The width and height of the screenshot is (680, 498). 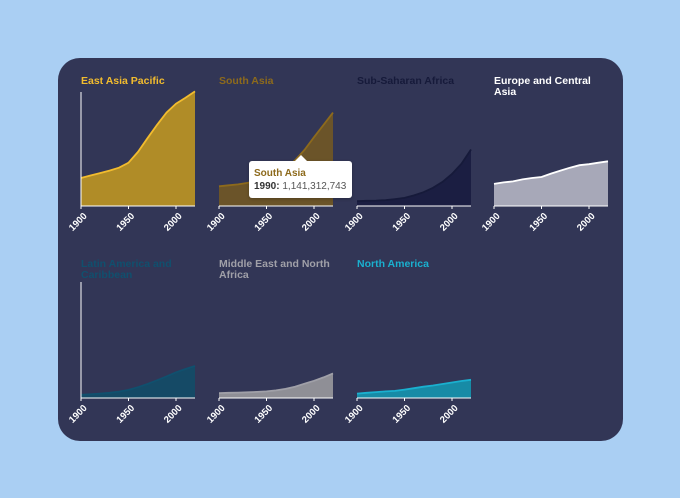 What do you see at coordinates (314, 186) in the screenshot?
I see `tooltip-value: 1,141,312,743` at bounding box center [314, 186].